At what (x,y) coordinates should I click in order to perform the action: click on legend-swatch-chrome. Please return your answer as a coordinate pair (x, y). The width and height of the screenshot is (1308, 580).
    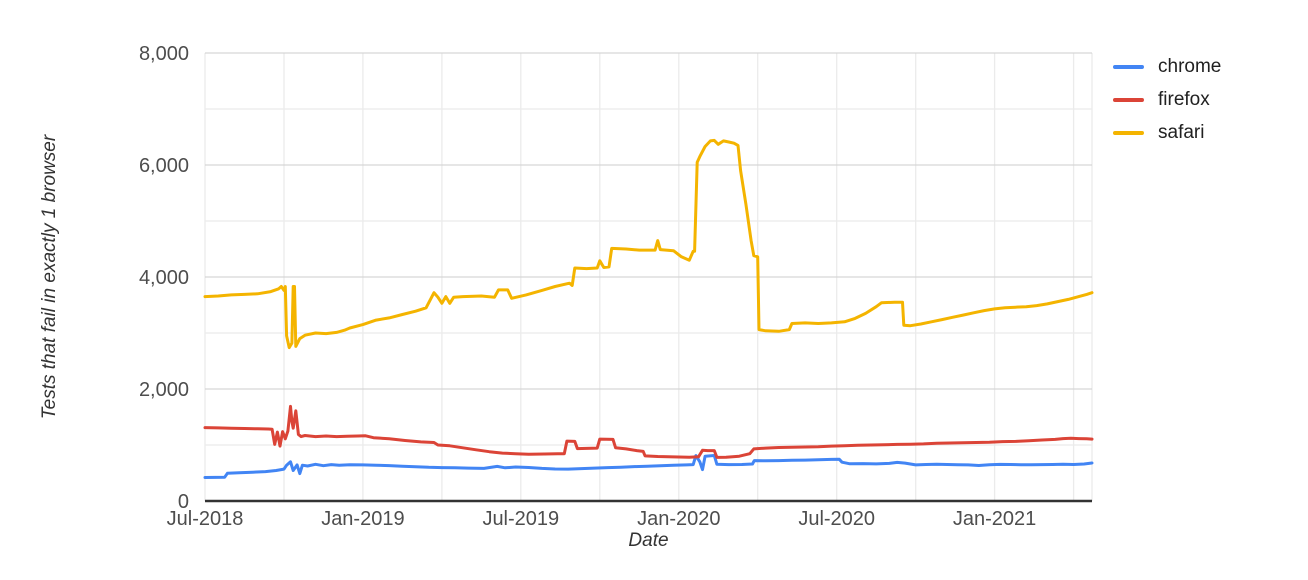
    Looking at the image, I should click on (1128, 66).